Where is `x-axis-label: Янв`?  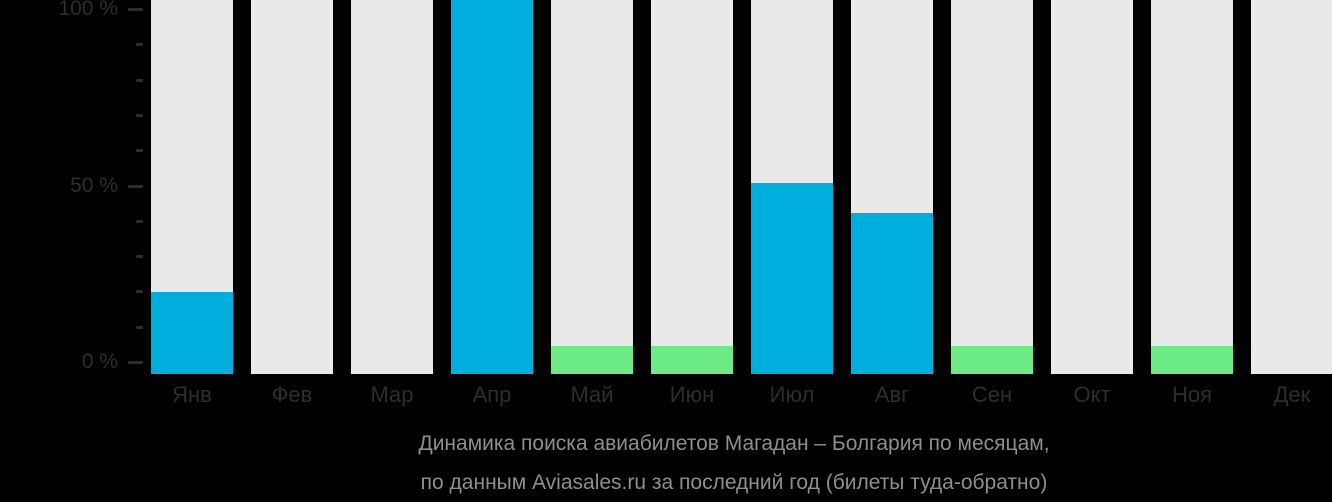
x-axis-label: Янв is located at coordinates (192, 394).